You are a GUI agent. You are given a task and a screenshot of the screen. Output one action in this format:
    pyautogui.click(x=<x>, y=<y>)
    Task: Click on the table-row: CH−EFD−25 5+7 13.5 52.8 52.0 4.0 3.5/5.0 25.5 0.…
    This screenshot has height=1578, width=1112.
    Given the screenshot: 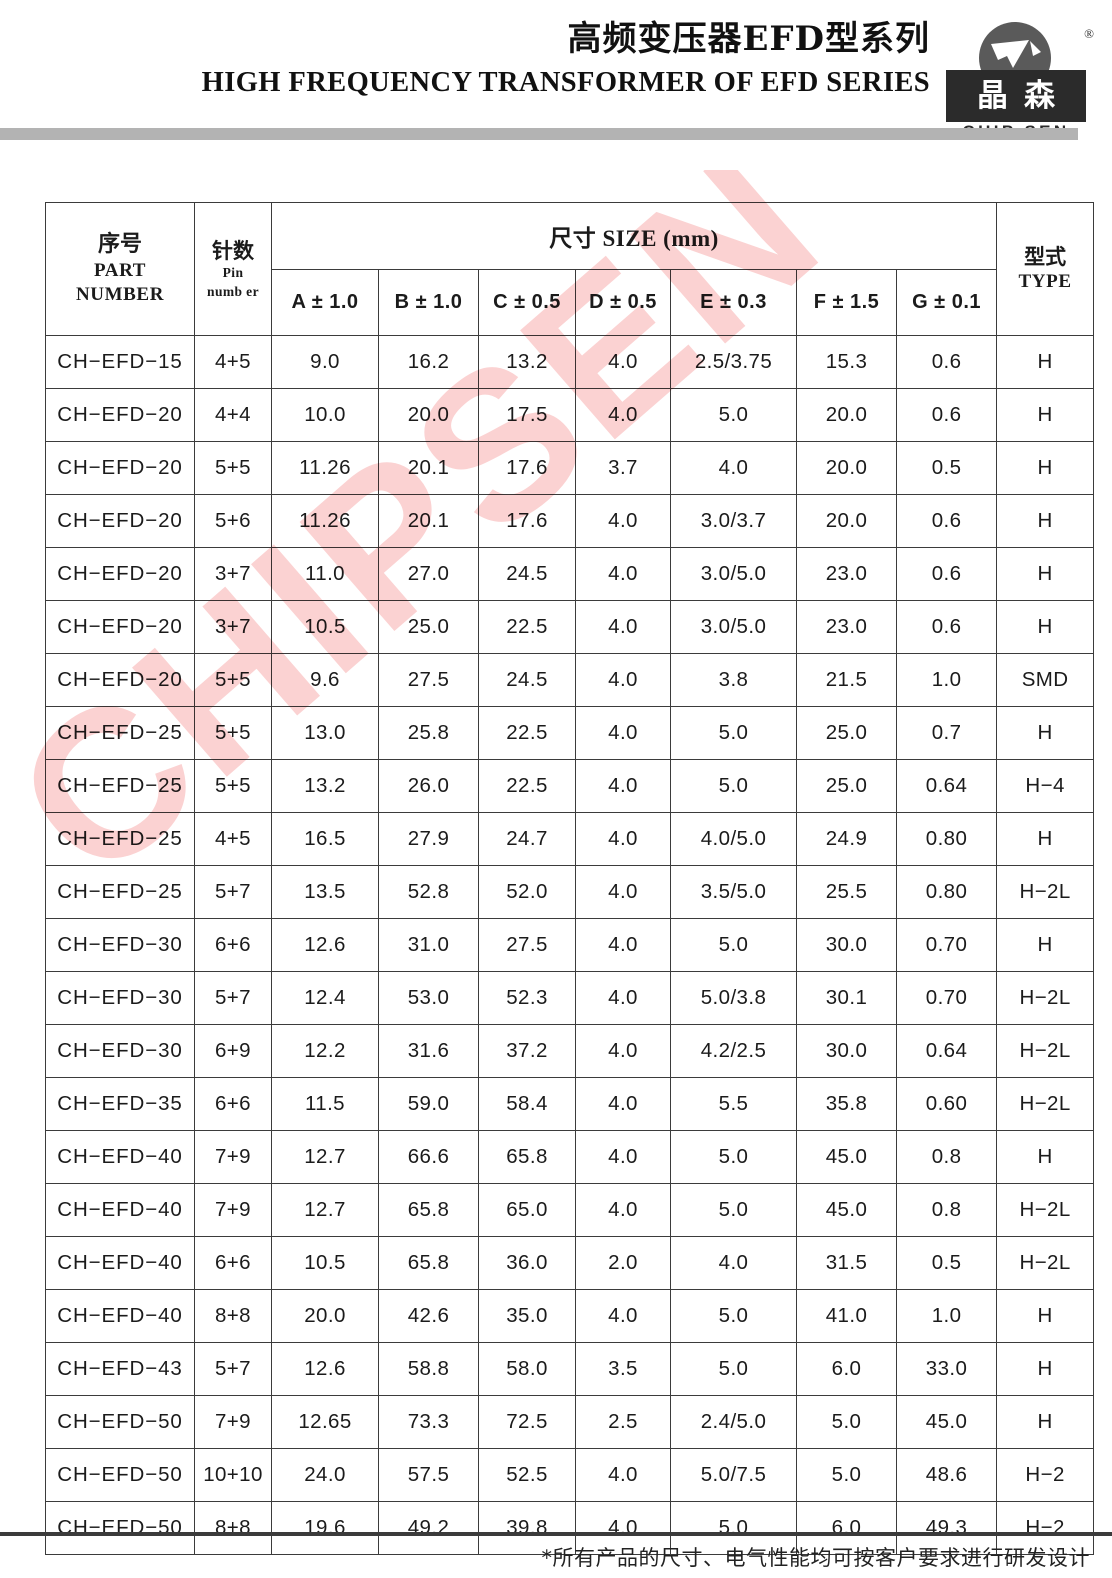 What is the action you would take?
    pyautogui.click(x=570, y=892)
    